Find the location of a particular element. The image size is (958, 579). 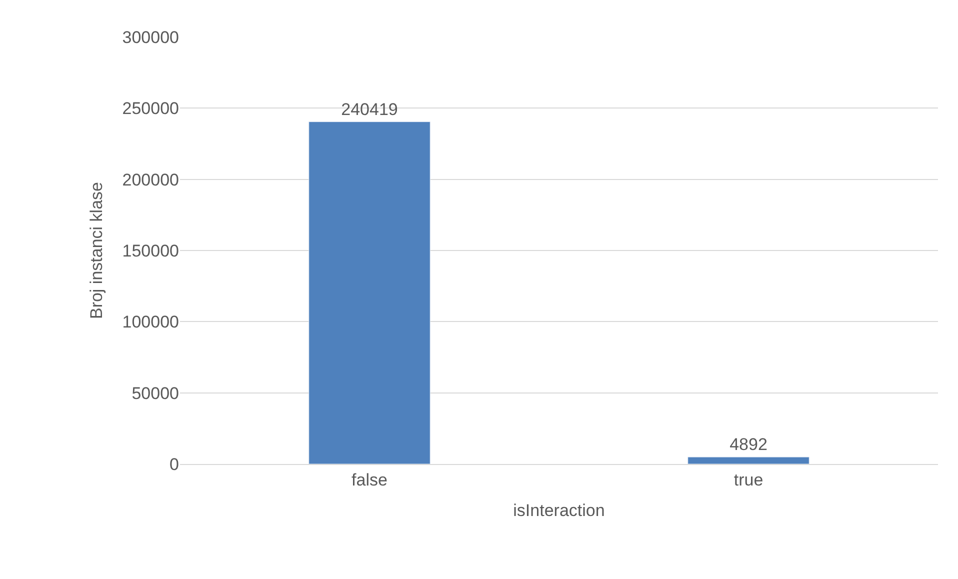

y-tick-label: 150000 is located at coordinates (150, 250).